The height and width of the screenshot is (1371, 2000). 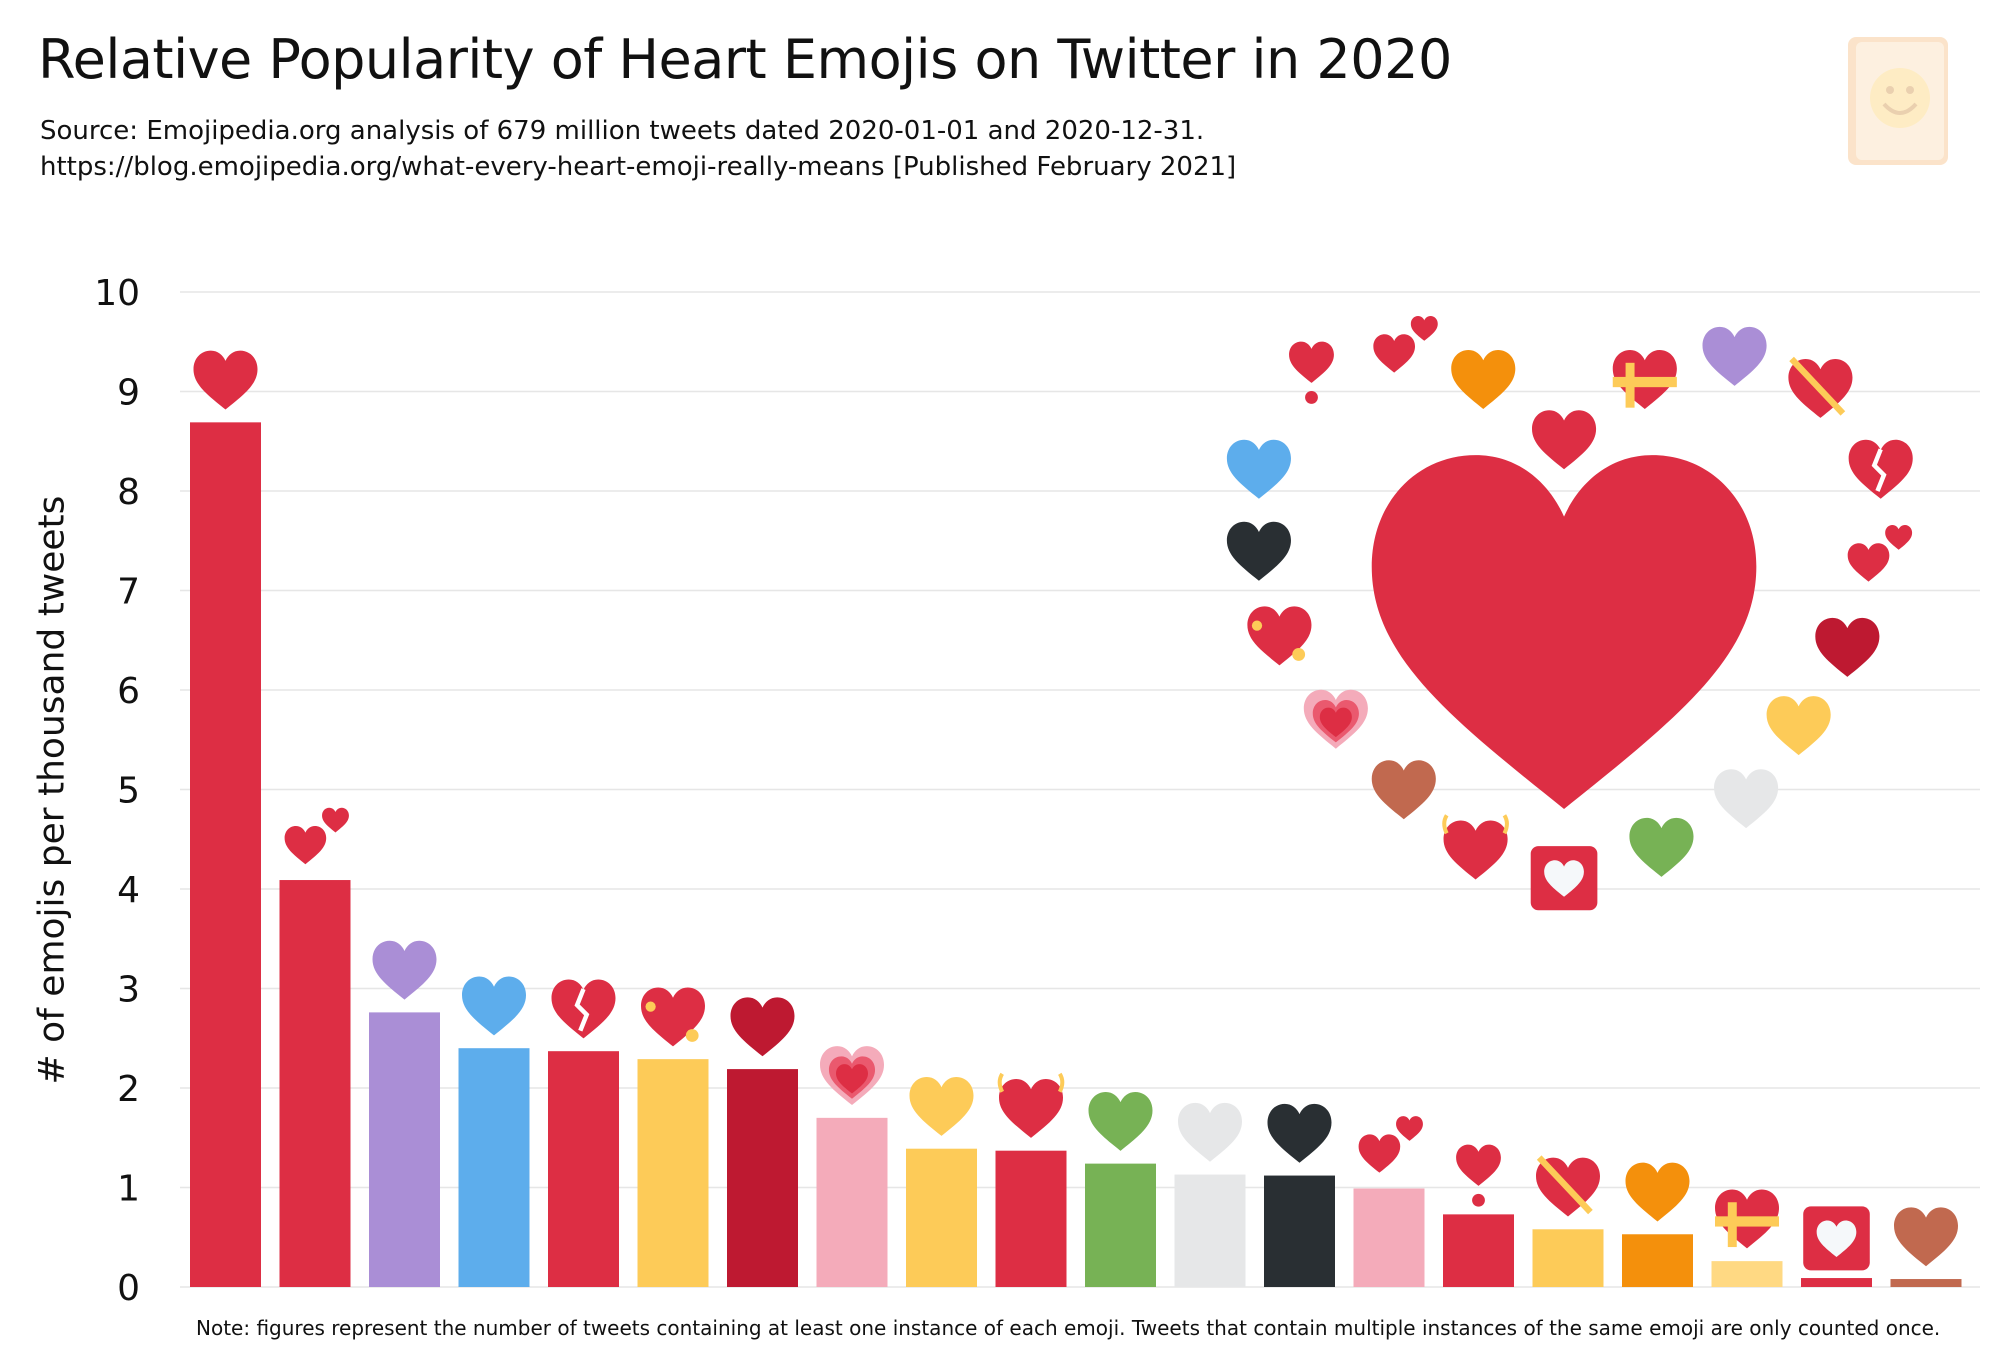 What do you see at coordinates (1898, 101) in the screenshot?
I see `emojipedia-logo-icon` at bounding box center [1898, 101].